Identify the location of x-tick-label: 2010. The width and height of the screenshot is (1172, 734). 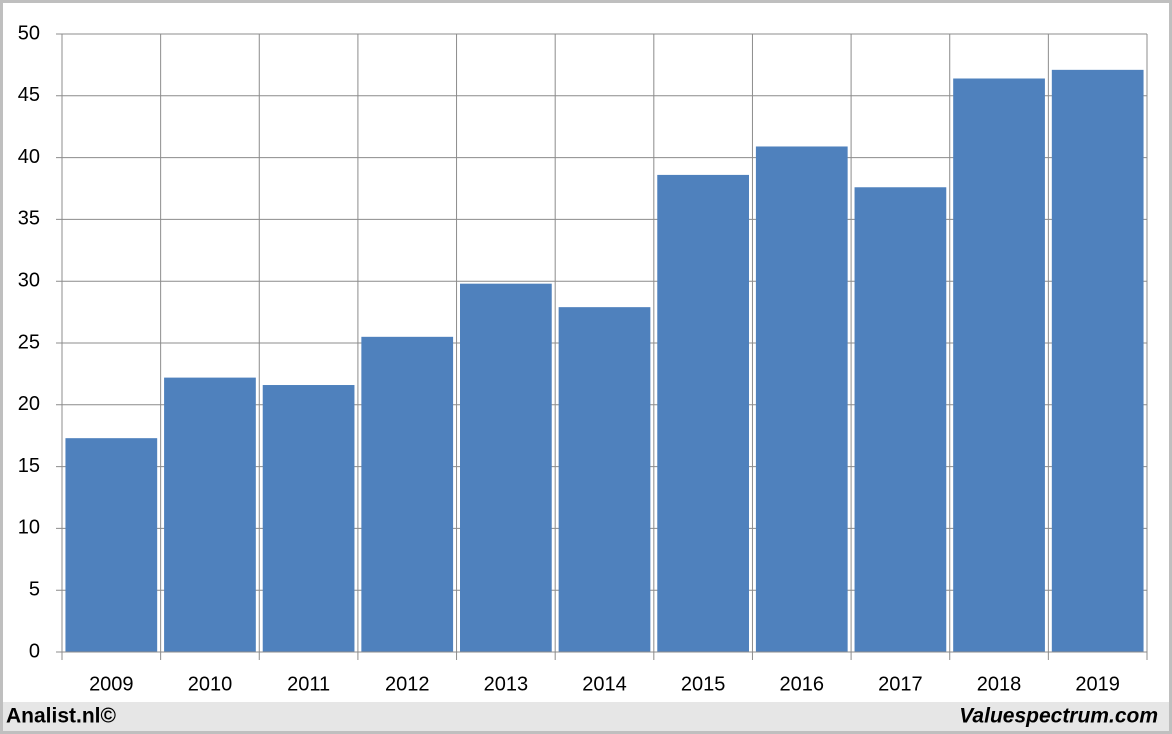
(210, 684).